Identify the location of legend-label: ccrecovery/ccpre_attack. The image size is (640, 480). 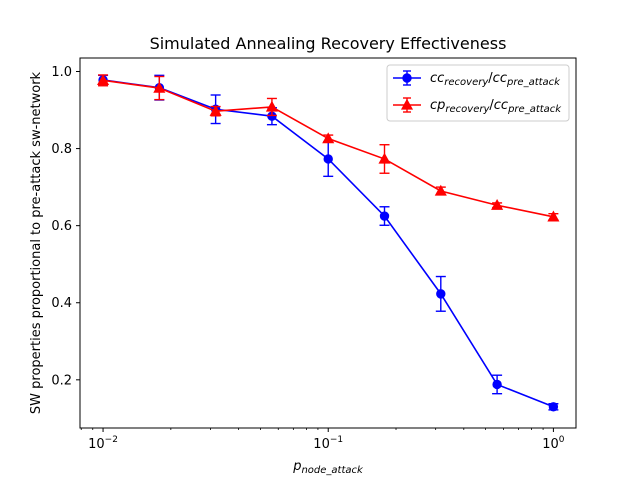
(495, 79).